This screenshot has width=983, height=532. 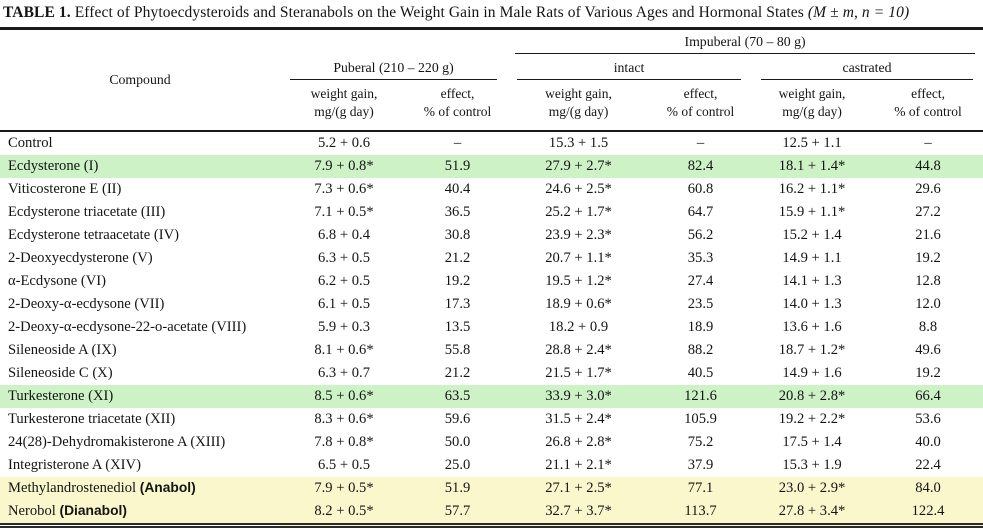 What do you see at coordinates (578, 212) in the screenshot?
I see `value-cell: 25.2 + 1.7*` at bounding box center [578, 212].